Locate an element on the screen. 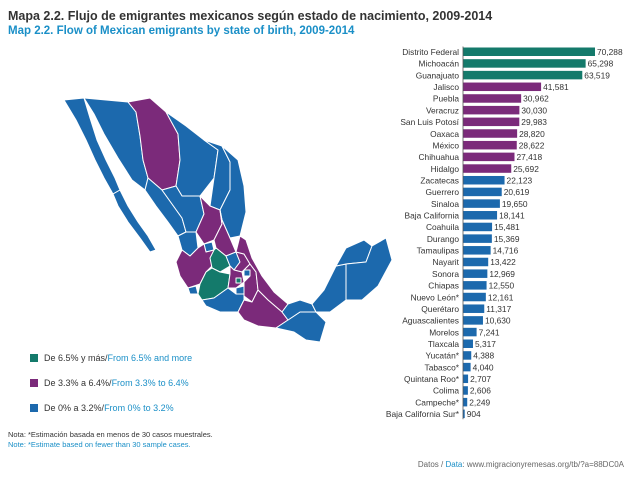 The width and height of the screenshot is (640, 480). bar-group: Baja California Sur* 904 is located at coordinates (433, 414).